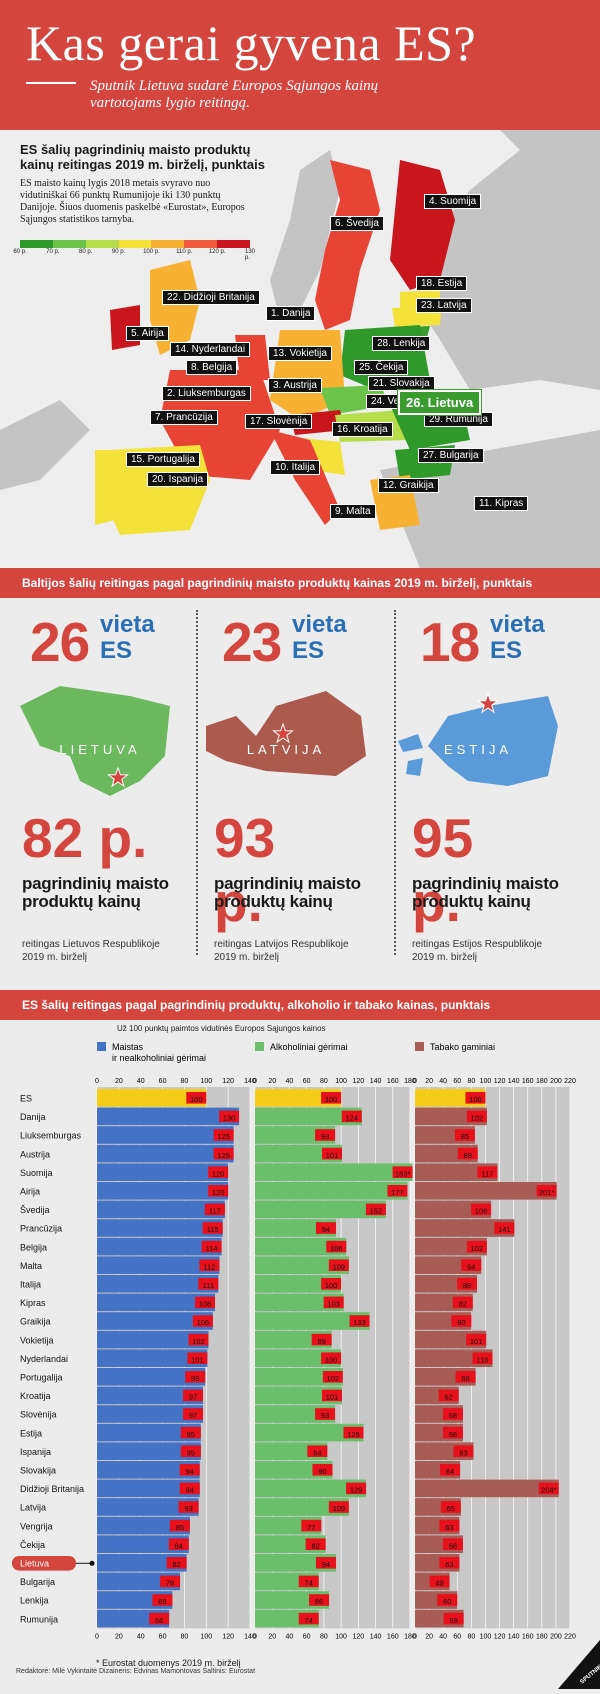  What do you see at coordinates (251, 43) in the screenshot?
I see `page-title: Kas gerai gyvena ES?` at bounding box center [251, 43].